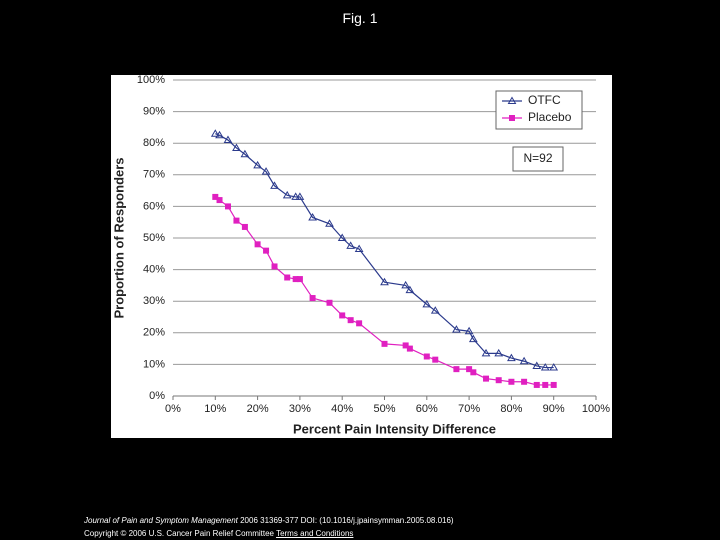  I want to click on legend-label: OTFC, so click(544, 100).